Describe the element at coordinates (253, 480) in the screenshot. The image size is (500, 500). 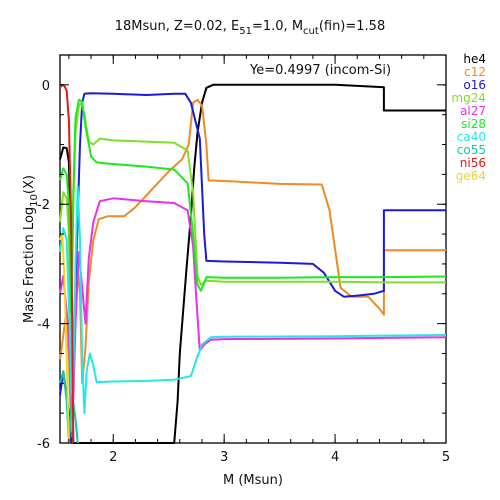
I see `x-axis-label: M (Msun)` at that location.